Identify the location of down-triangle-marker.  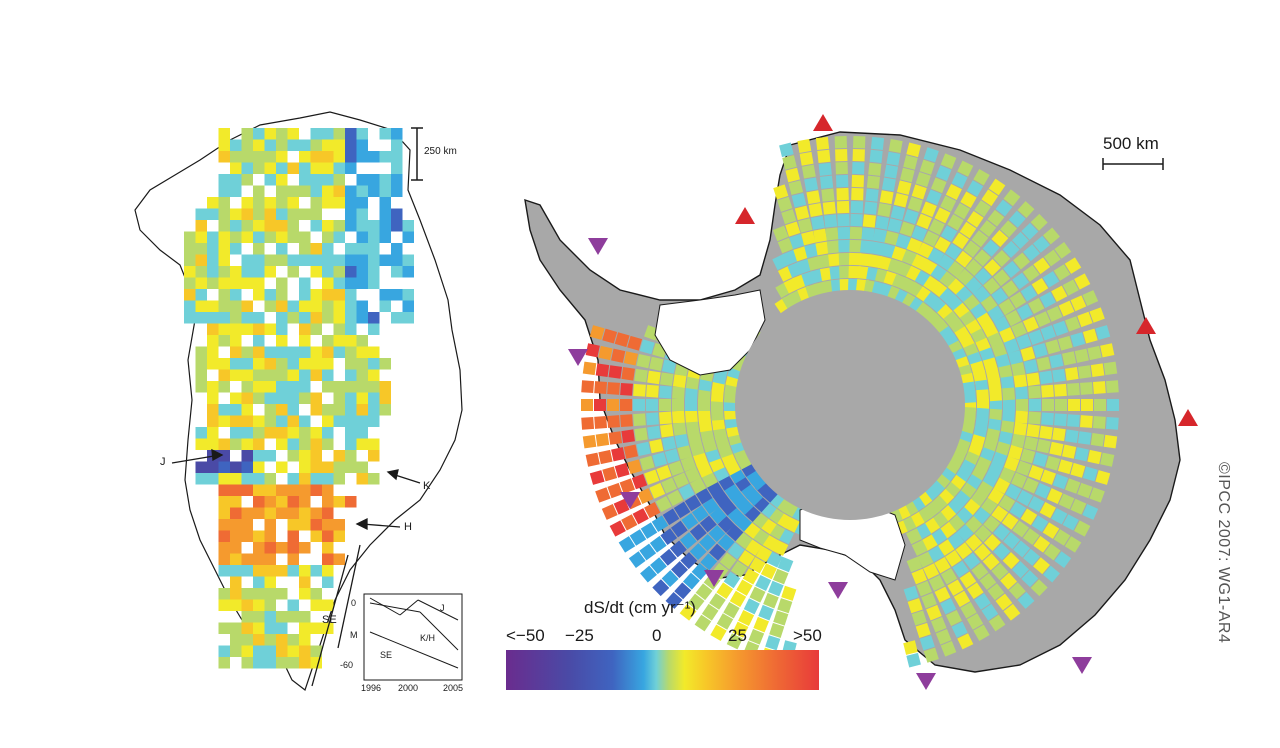
(578, 357).